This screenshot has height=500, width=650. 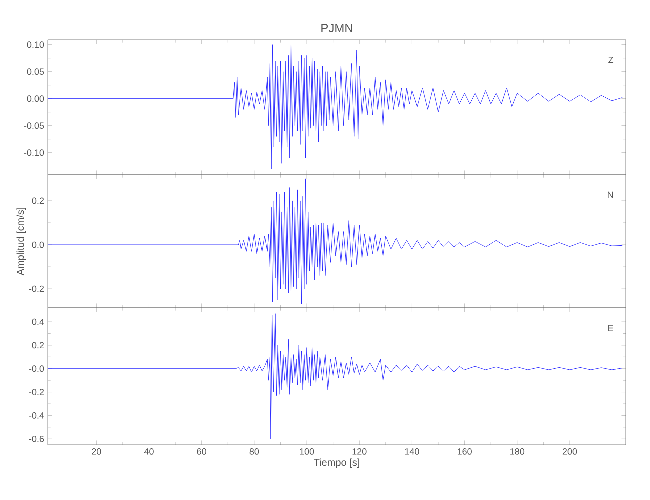 I want to click on y-tick-label: 0.10, so click(x=35, y=45).